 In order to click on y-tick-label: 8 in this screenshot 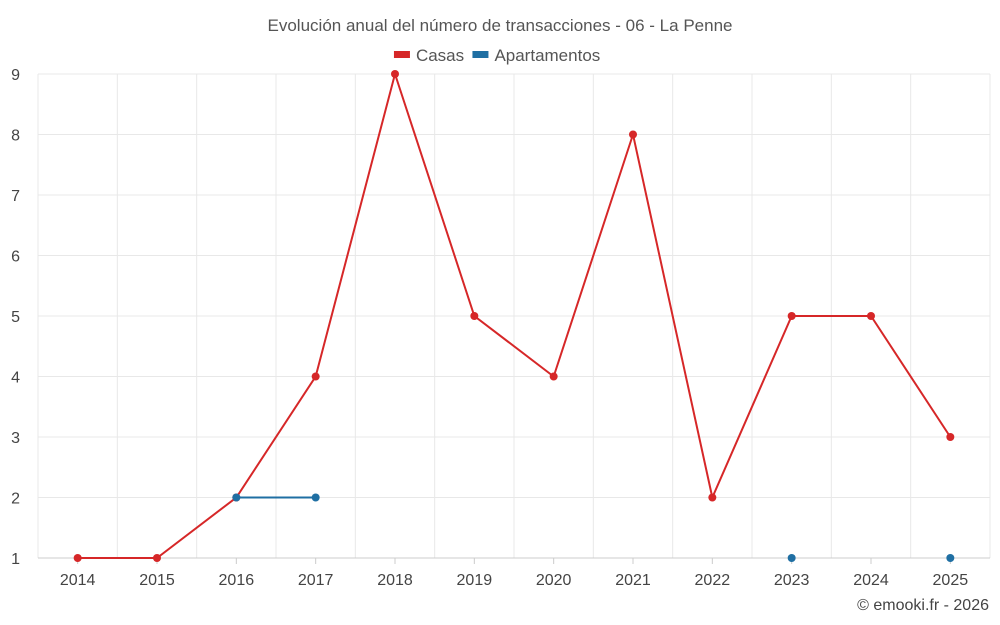, I will do `click(15, 136)`.